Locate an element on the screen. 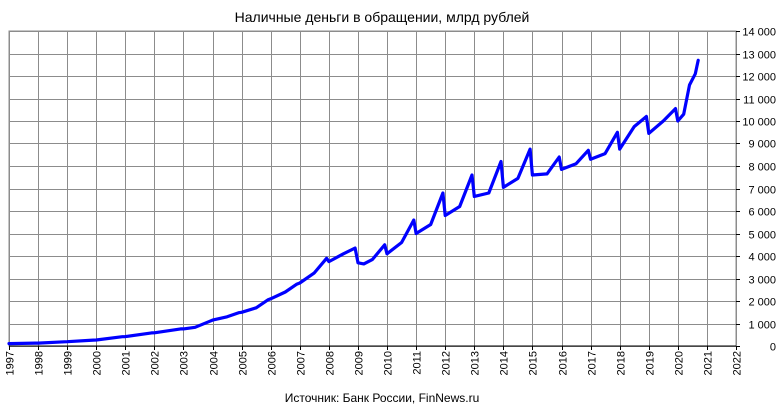 This screenshot has height=409, width=780. y-tick-label: 9 000 is located at coordinates (762, 145).